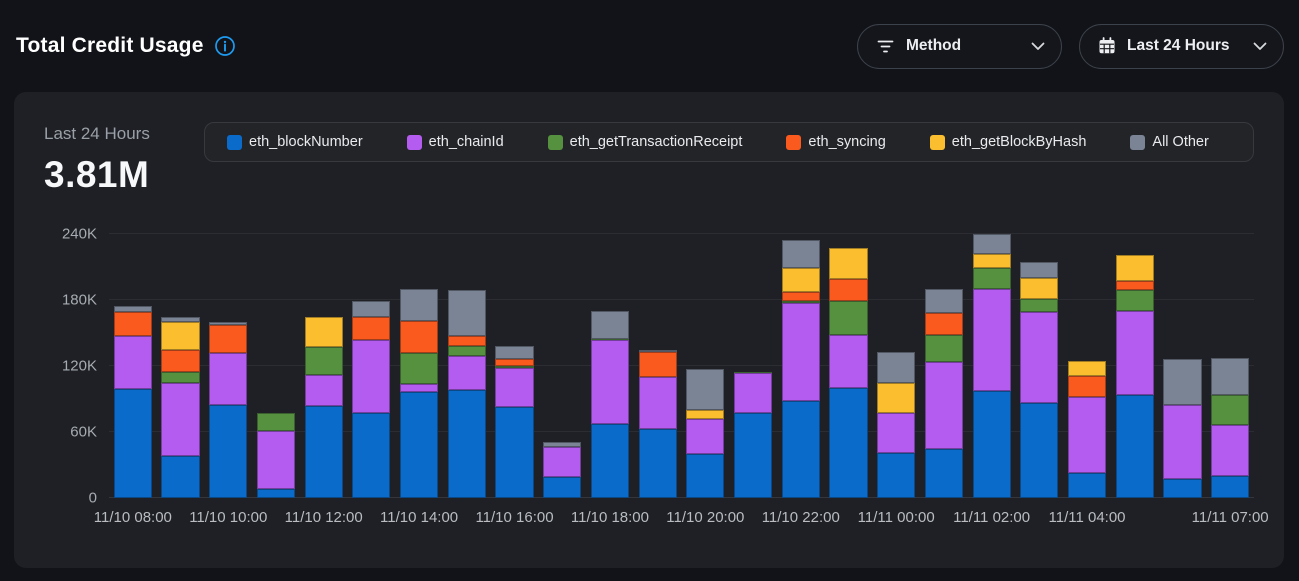 Image resolution: width=1299 pixels, height=581 pixels. What do you see at coordinates (836, 142) in the screenshot?
I see `legend-item-eth_syncing: eth_syncing` at bounding box center [836, 142].